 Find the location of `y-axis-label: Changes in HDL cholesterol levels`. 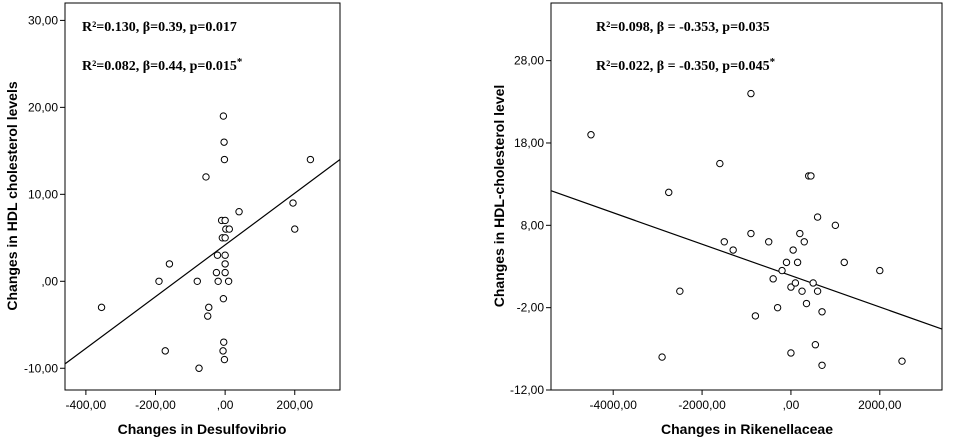

y-axis-label: Changes in HDL cholesterol levels is located at coordinates (12, 195).